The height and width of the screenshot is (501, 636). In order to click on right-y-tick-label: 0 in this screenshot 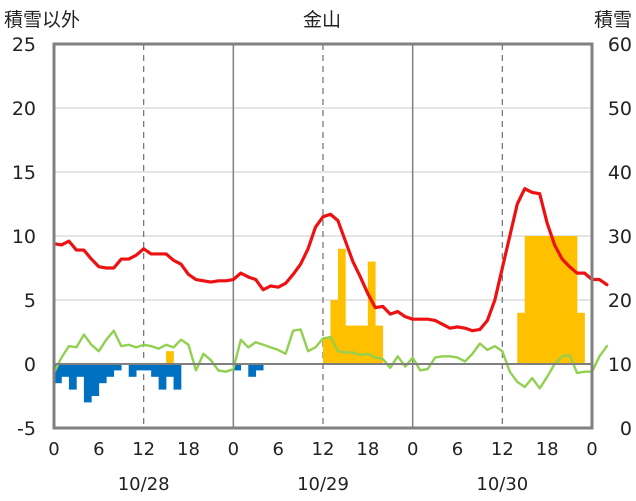, I will do `click(626, 429)`.